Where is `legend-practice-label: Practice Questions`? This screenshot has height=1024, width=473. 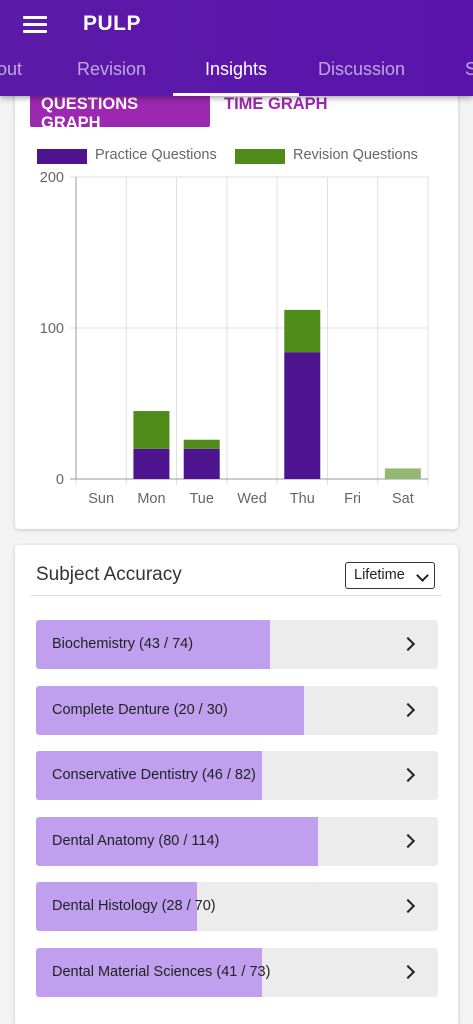
legend-practice-label: Practice Questions is located at coordinates (156, 155).